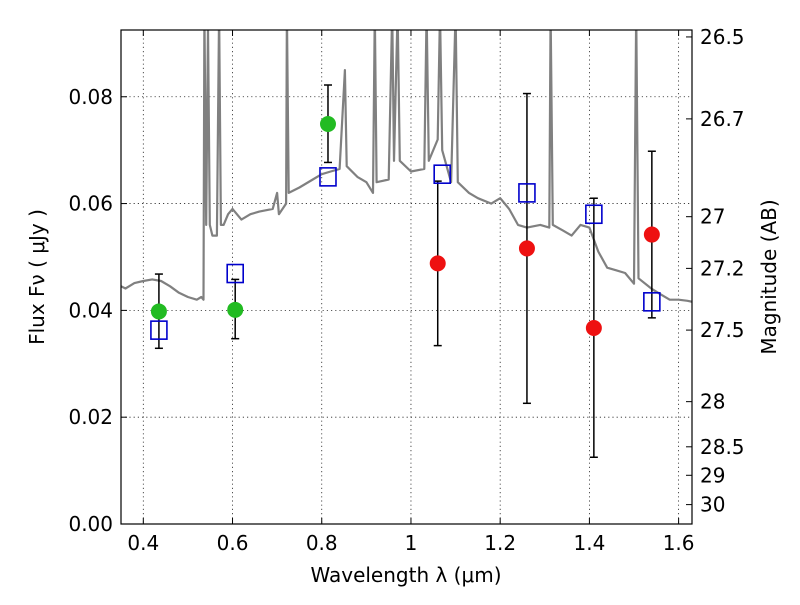 This screenshot has width=800, height=605. What do you see at coordinates (90, 310) in the screenshot?
I see `y-tick-label: 0.04` at bounding box center [90, 310].